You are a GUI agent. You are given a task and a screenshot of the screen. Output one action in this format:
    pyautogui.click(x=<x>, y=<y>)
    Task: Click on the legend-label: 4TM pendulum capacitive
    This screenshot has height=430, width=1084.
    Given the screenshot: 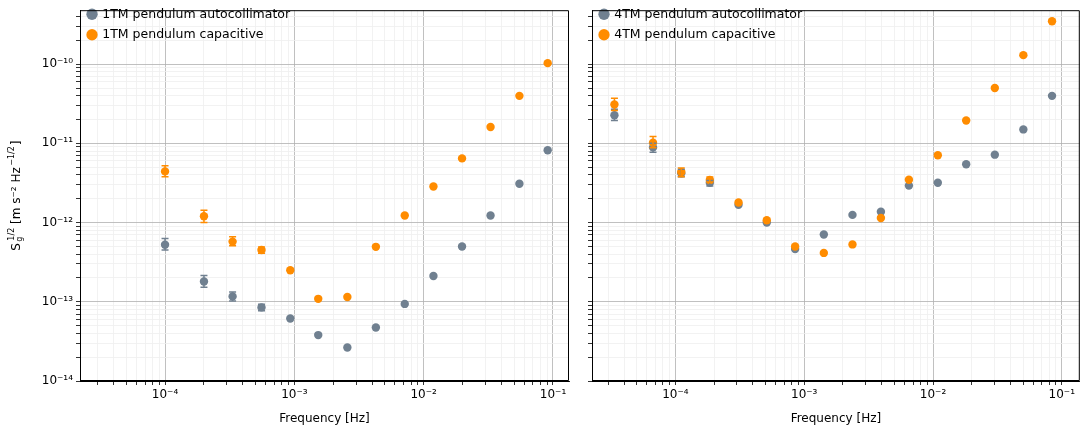 What is the action you would take?
    pyautogui.click(x=695, y=33)
    